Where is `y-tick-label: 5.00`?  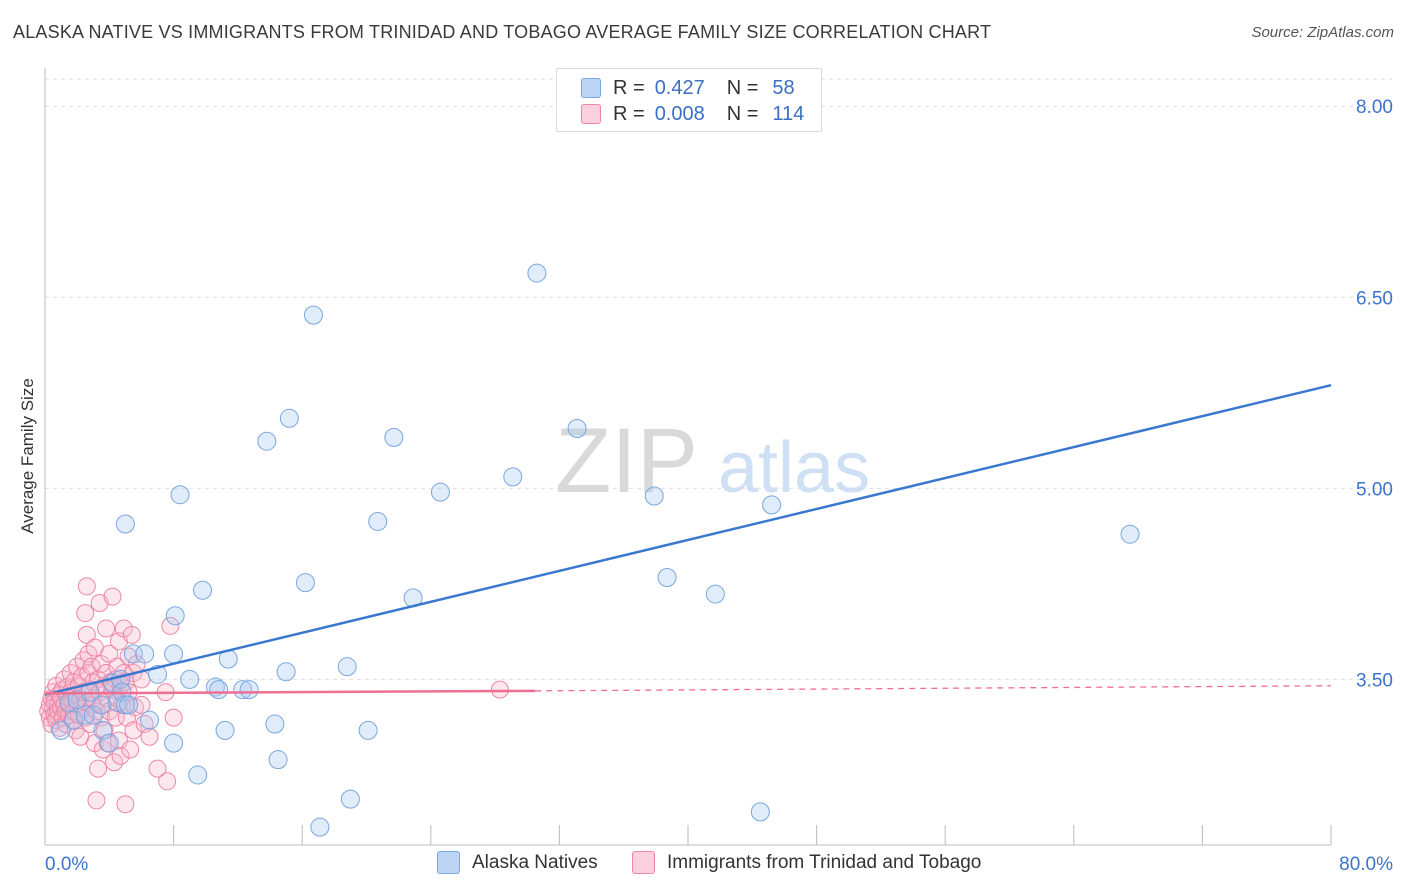 y-tick-label: 5.00 is located at coordinates (1374, 489).